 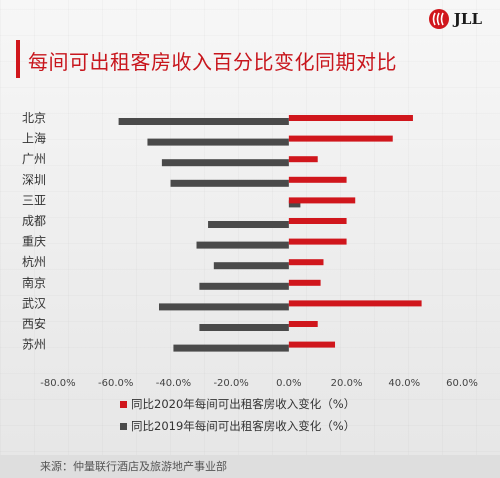 What do you see at coordinates (34, 180) in the screenshot?
I see `category-label: 深圳` at bounding box center [34, 180].